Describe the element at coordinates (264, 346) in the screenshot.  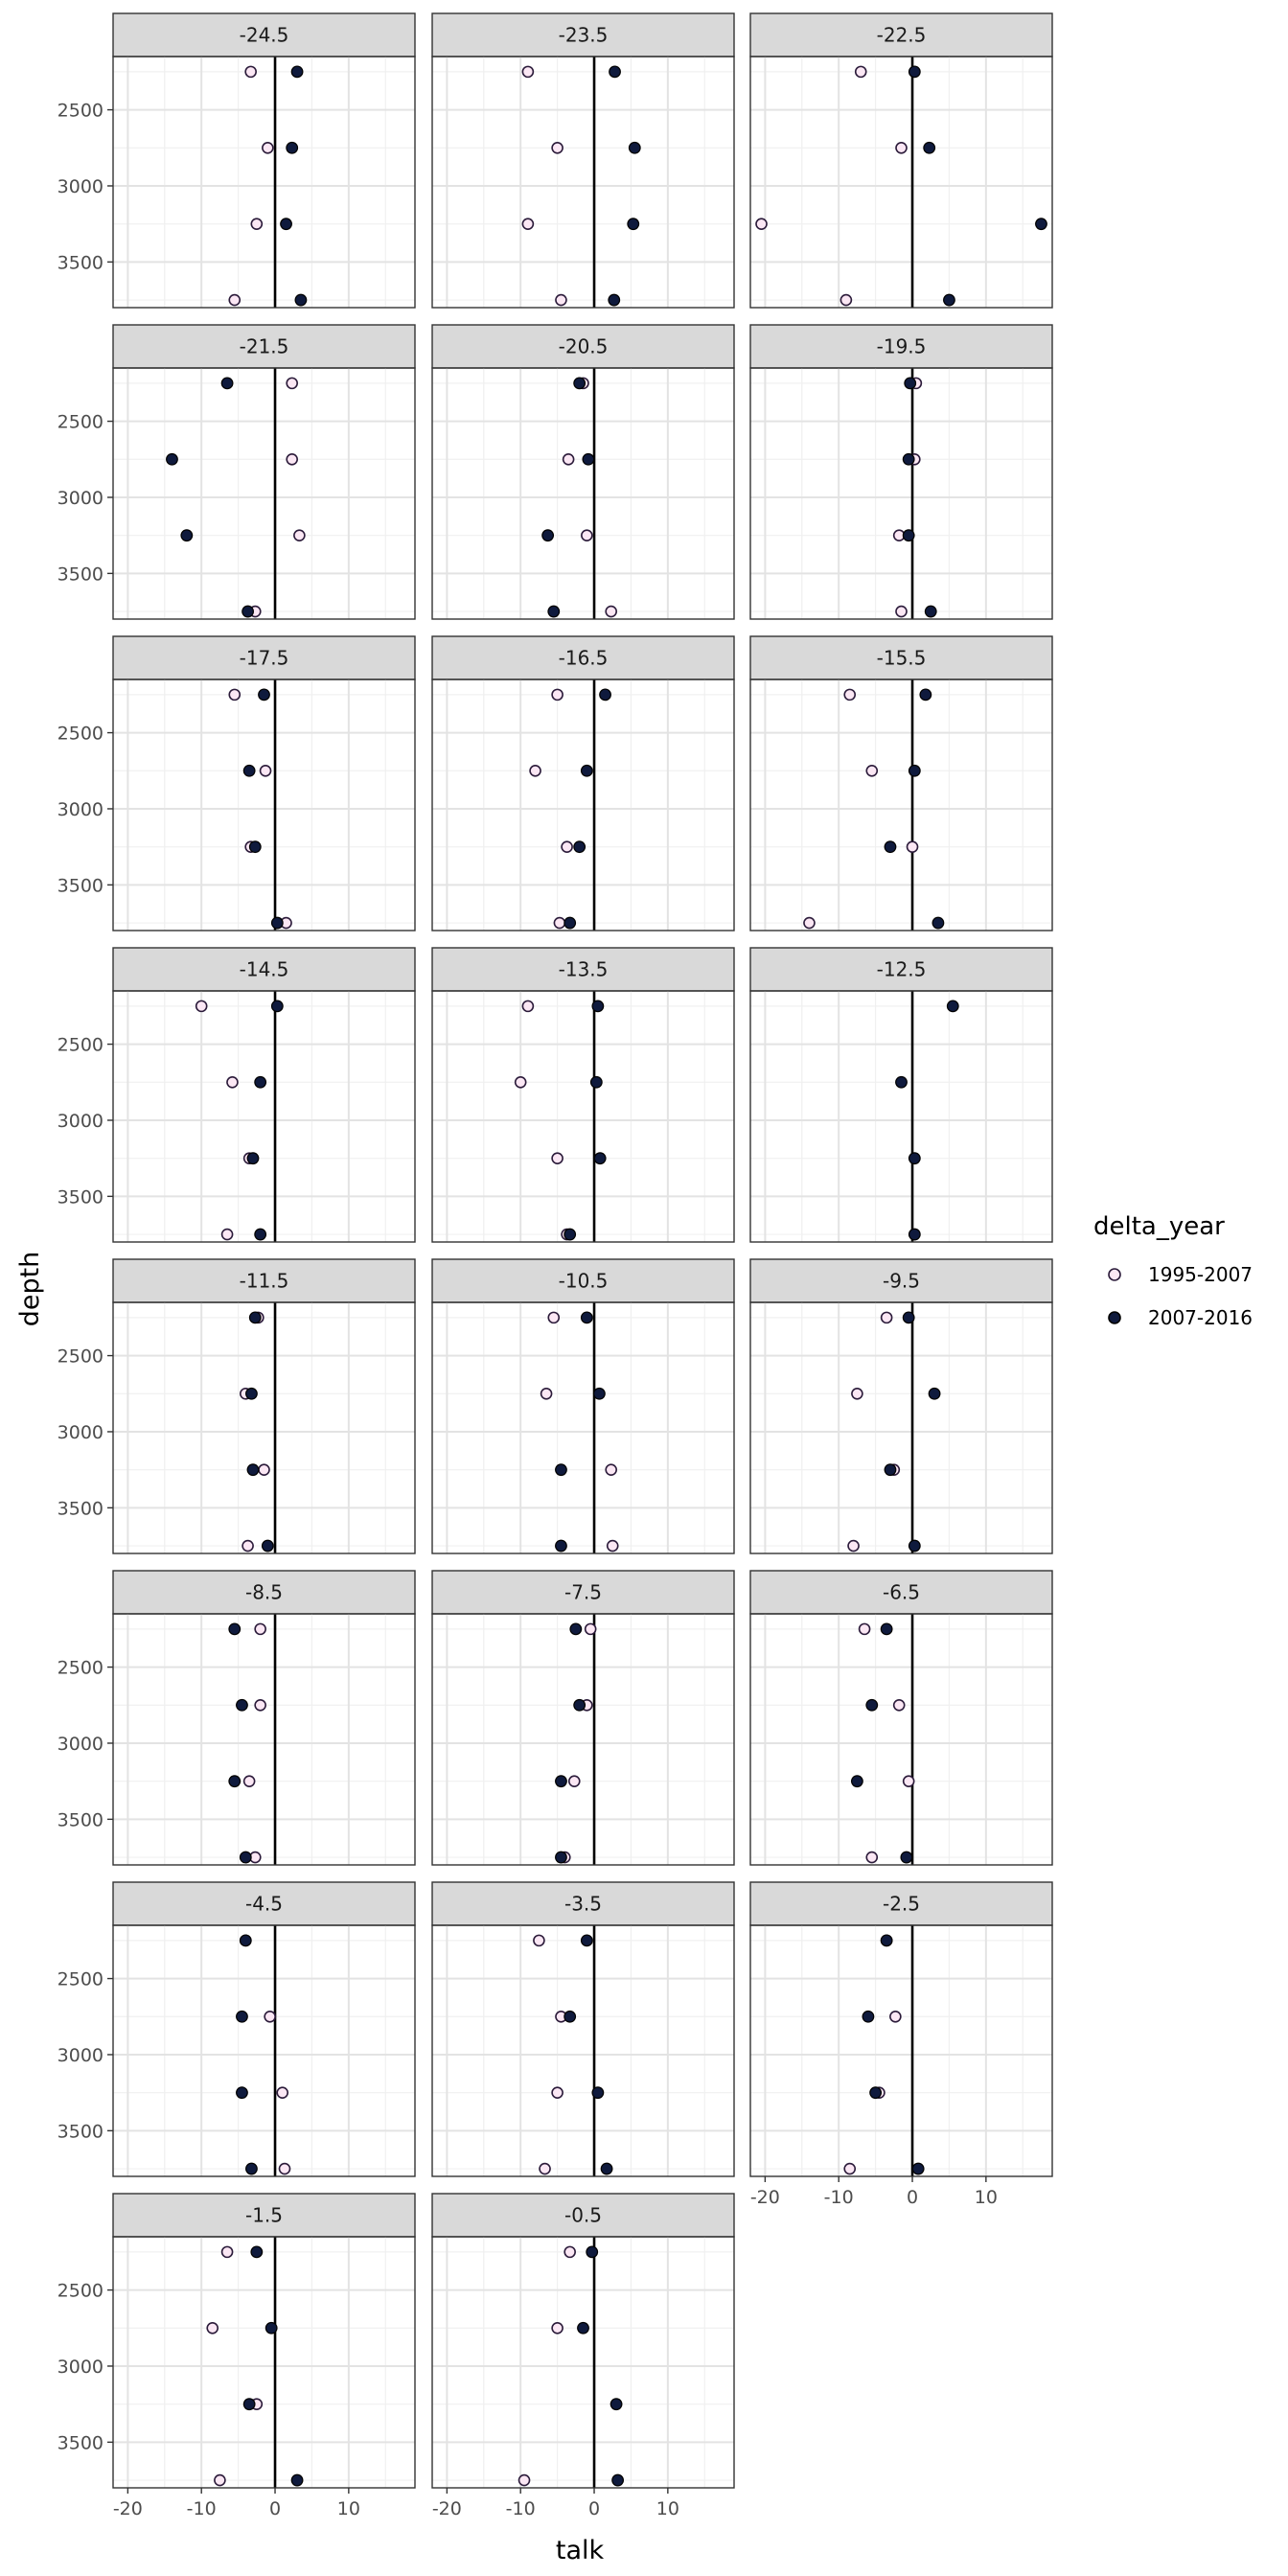
I see `facet-label: -21.5` at that location.